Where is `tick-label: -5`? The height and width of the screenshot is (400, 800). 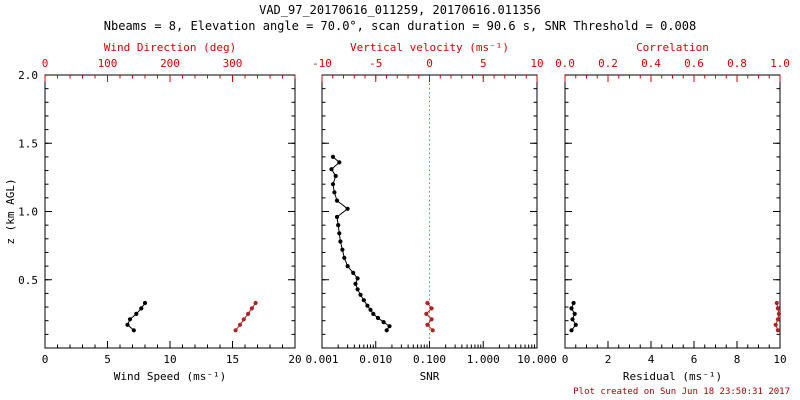 tick-label: -5 is located at coordinates (375, 63).